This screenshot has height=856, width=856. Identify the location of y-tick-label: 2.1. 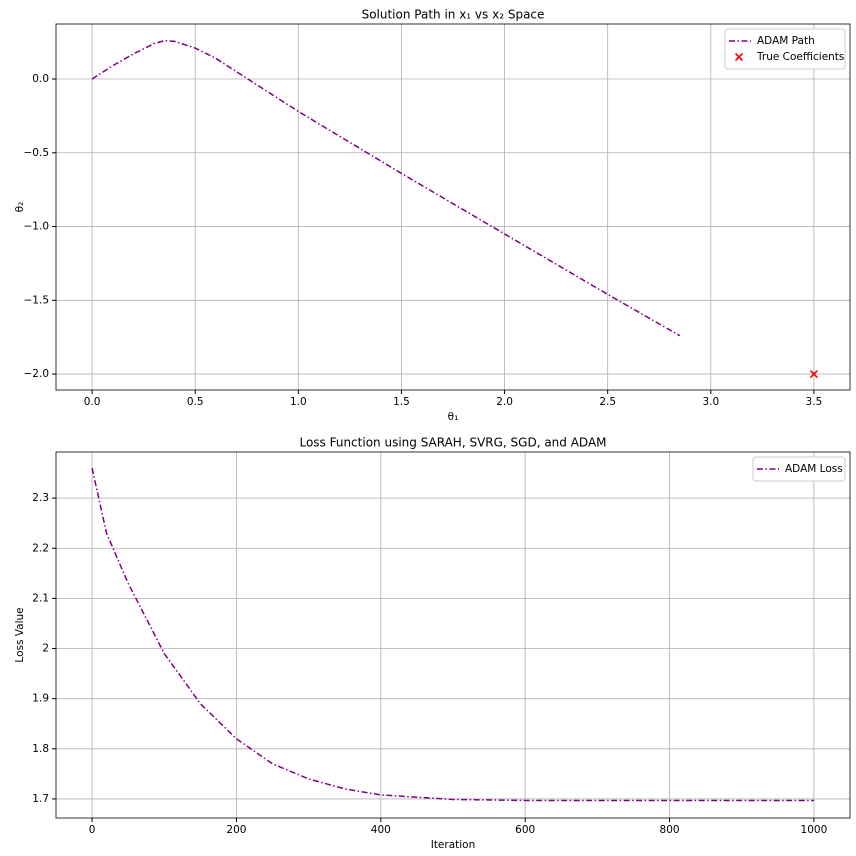
(40, 598).